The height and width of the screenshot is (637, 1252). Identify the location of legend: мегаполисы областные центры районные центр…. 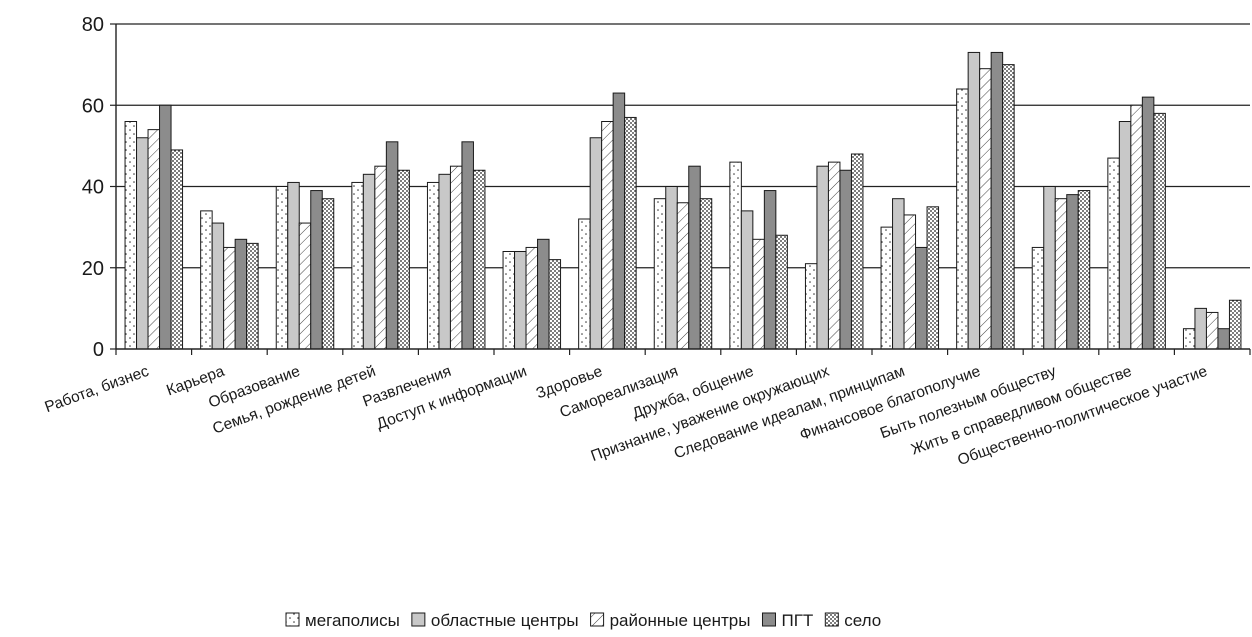
(583, 620).